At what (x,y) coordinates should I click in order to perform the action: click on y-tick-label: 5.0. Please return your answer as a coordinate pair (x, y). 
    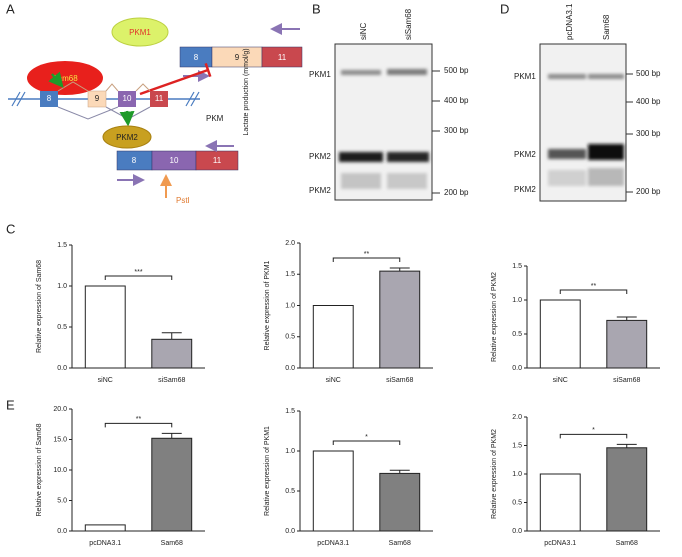
    Looking at the image, I should click on (62, 500).